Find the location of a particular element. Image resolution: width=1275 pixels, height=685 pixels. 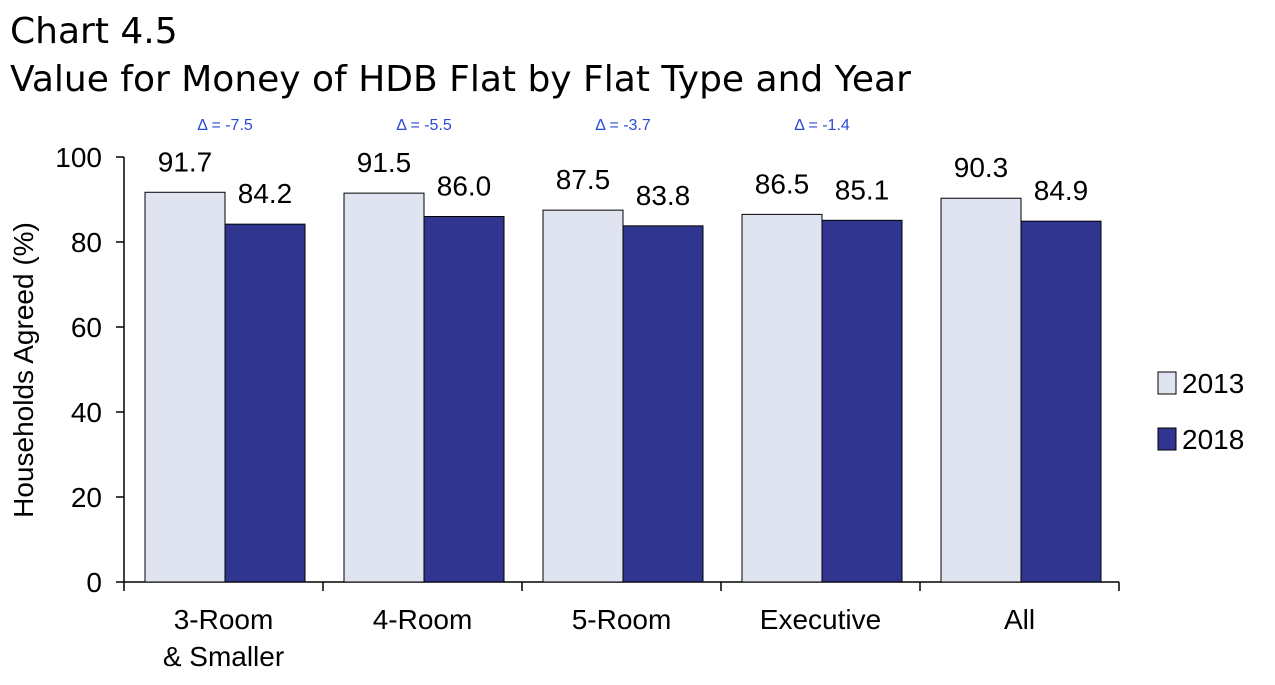

delta-annotation: Δ = -1.4 is located at coordinates (822, 125).